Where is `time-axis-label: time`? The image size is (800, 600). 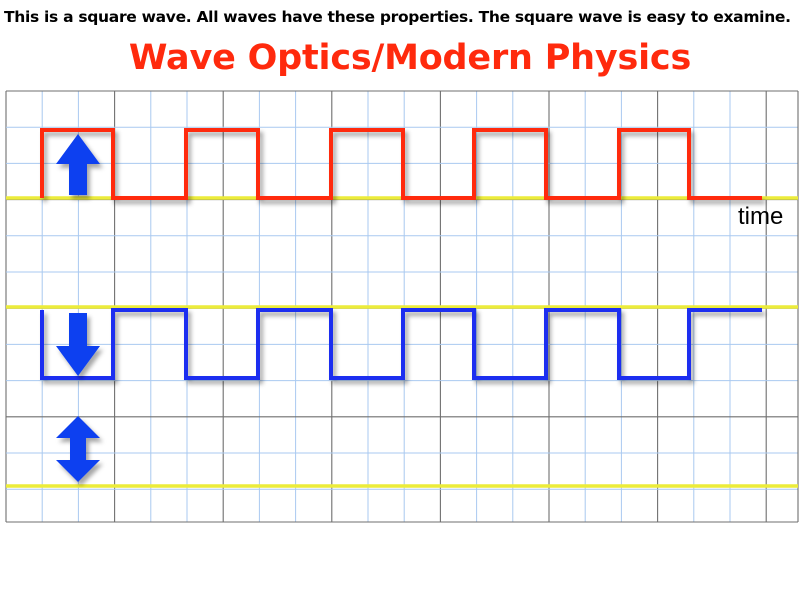
time-axis-label: time is located at coordinates (761, 216).